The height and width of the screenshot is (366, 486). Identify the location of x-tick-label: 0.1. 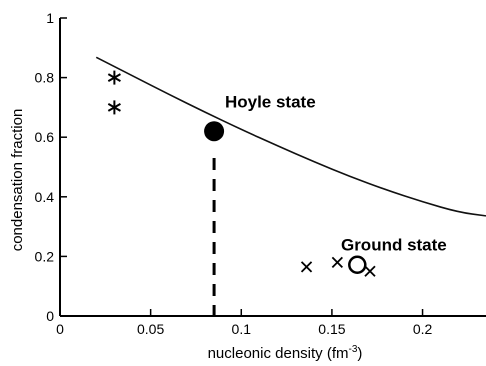
(242, 329).